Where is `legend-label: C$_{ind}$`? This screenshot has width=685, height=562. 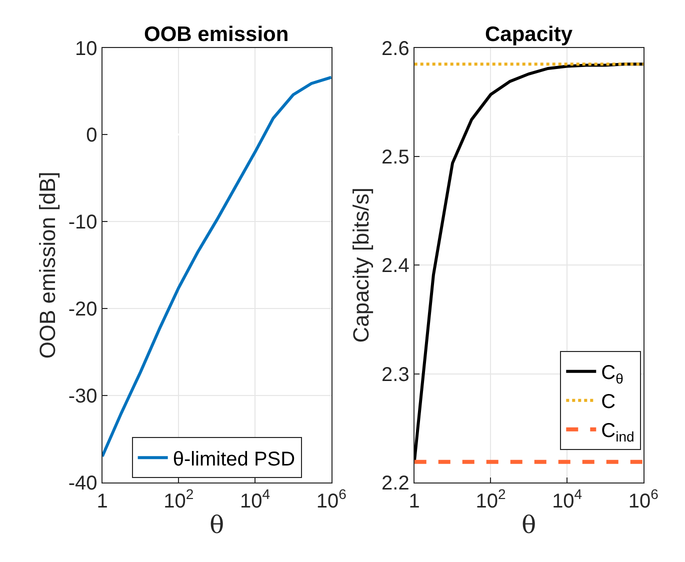
legend-label: C$_{ind}$ is located at coordinates (617, 432).